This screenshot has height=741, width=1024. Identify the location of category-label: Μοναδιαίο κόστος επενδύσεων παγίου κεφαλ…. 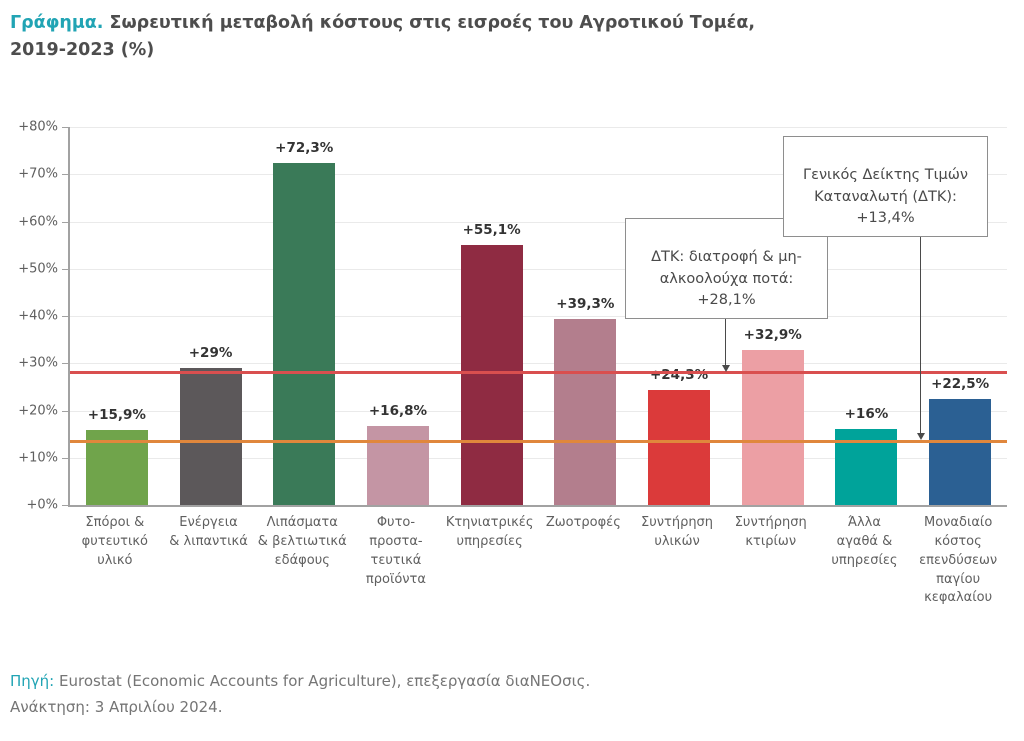
(958, 560).